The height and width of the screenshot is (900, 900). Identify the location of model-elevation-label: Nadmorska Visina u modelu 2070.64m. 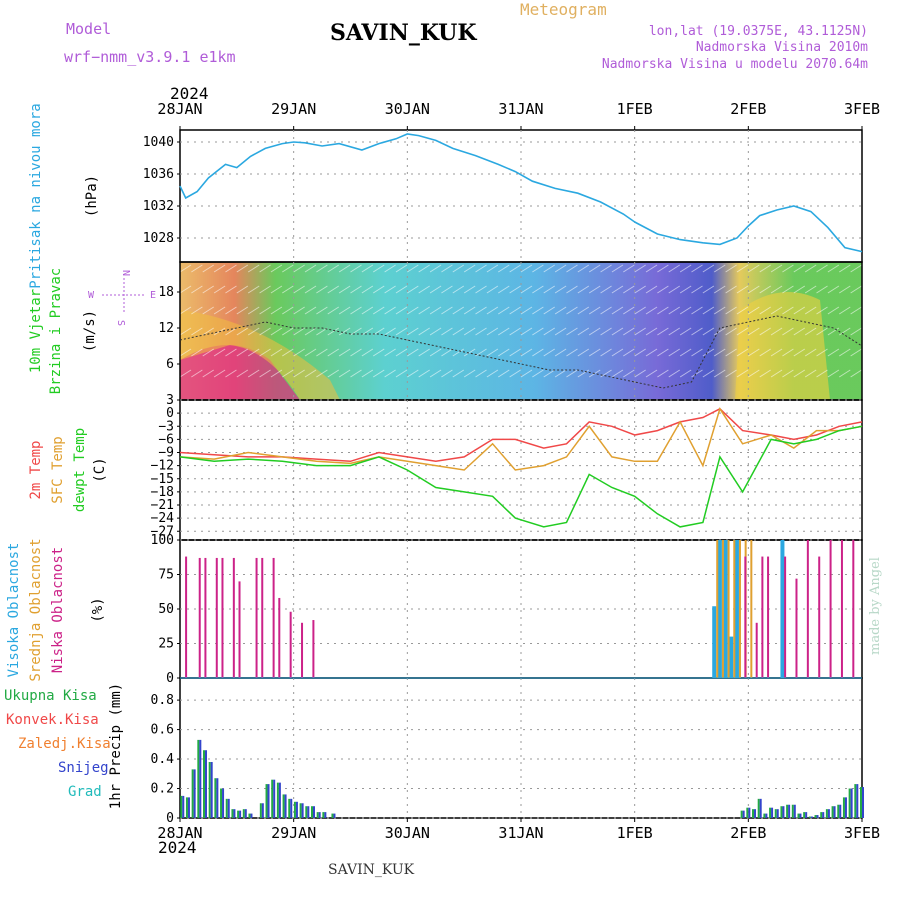
(734, 64).